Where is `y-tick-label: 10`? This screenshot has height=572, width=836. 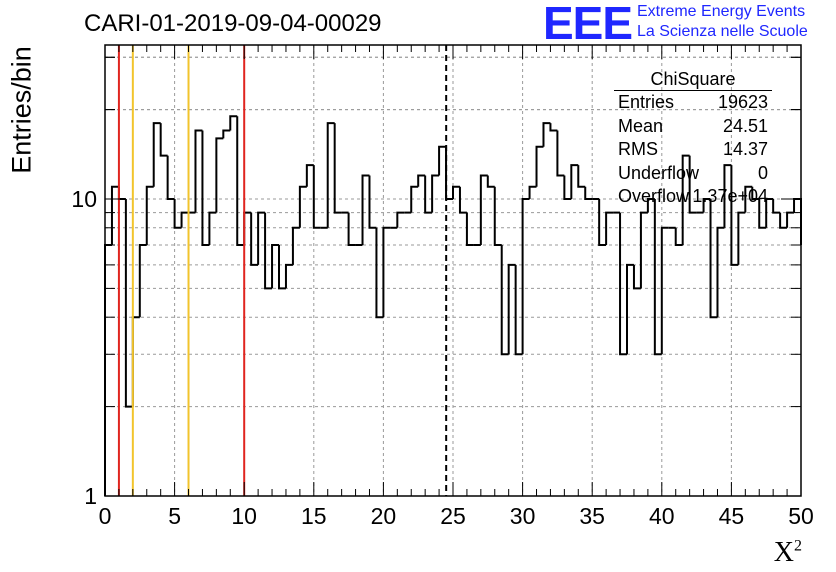 y-tick-label: 10 is located at coordinates (84, 199).